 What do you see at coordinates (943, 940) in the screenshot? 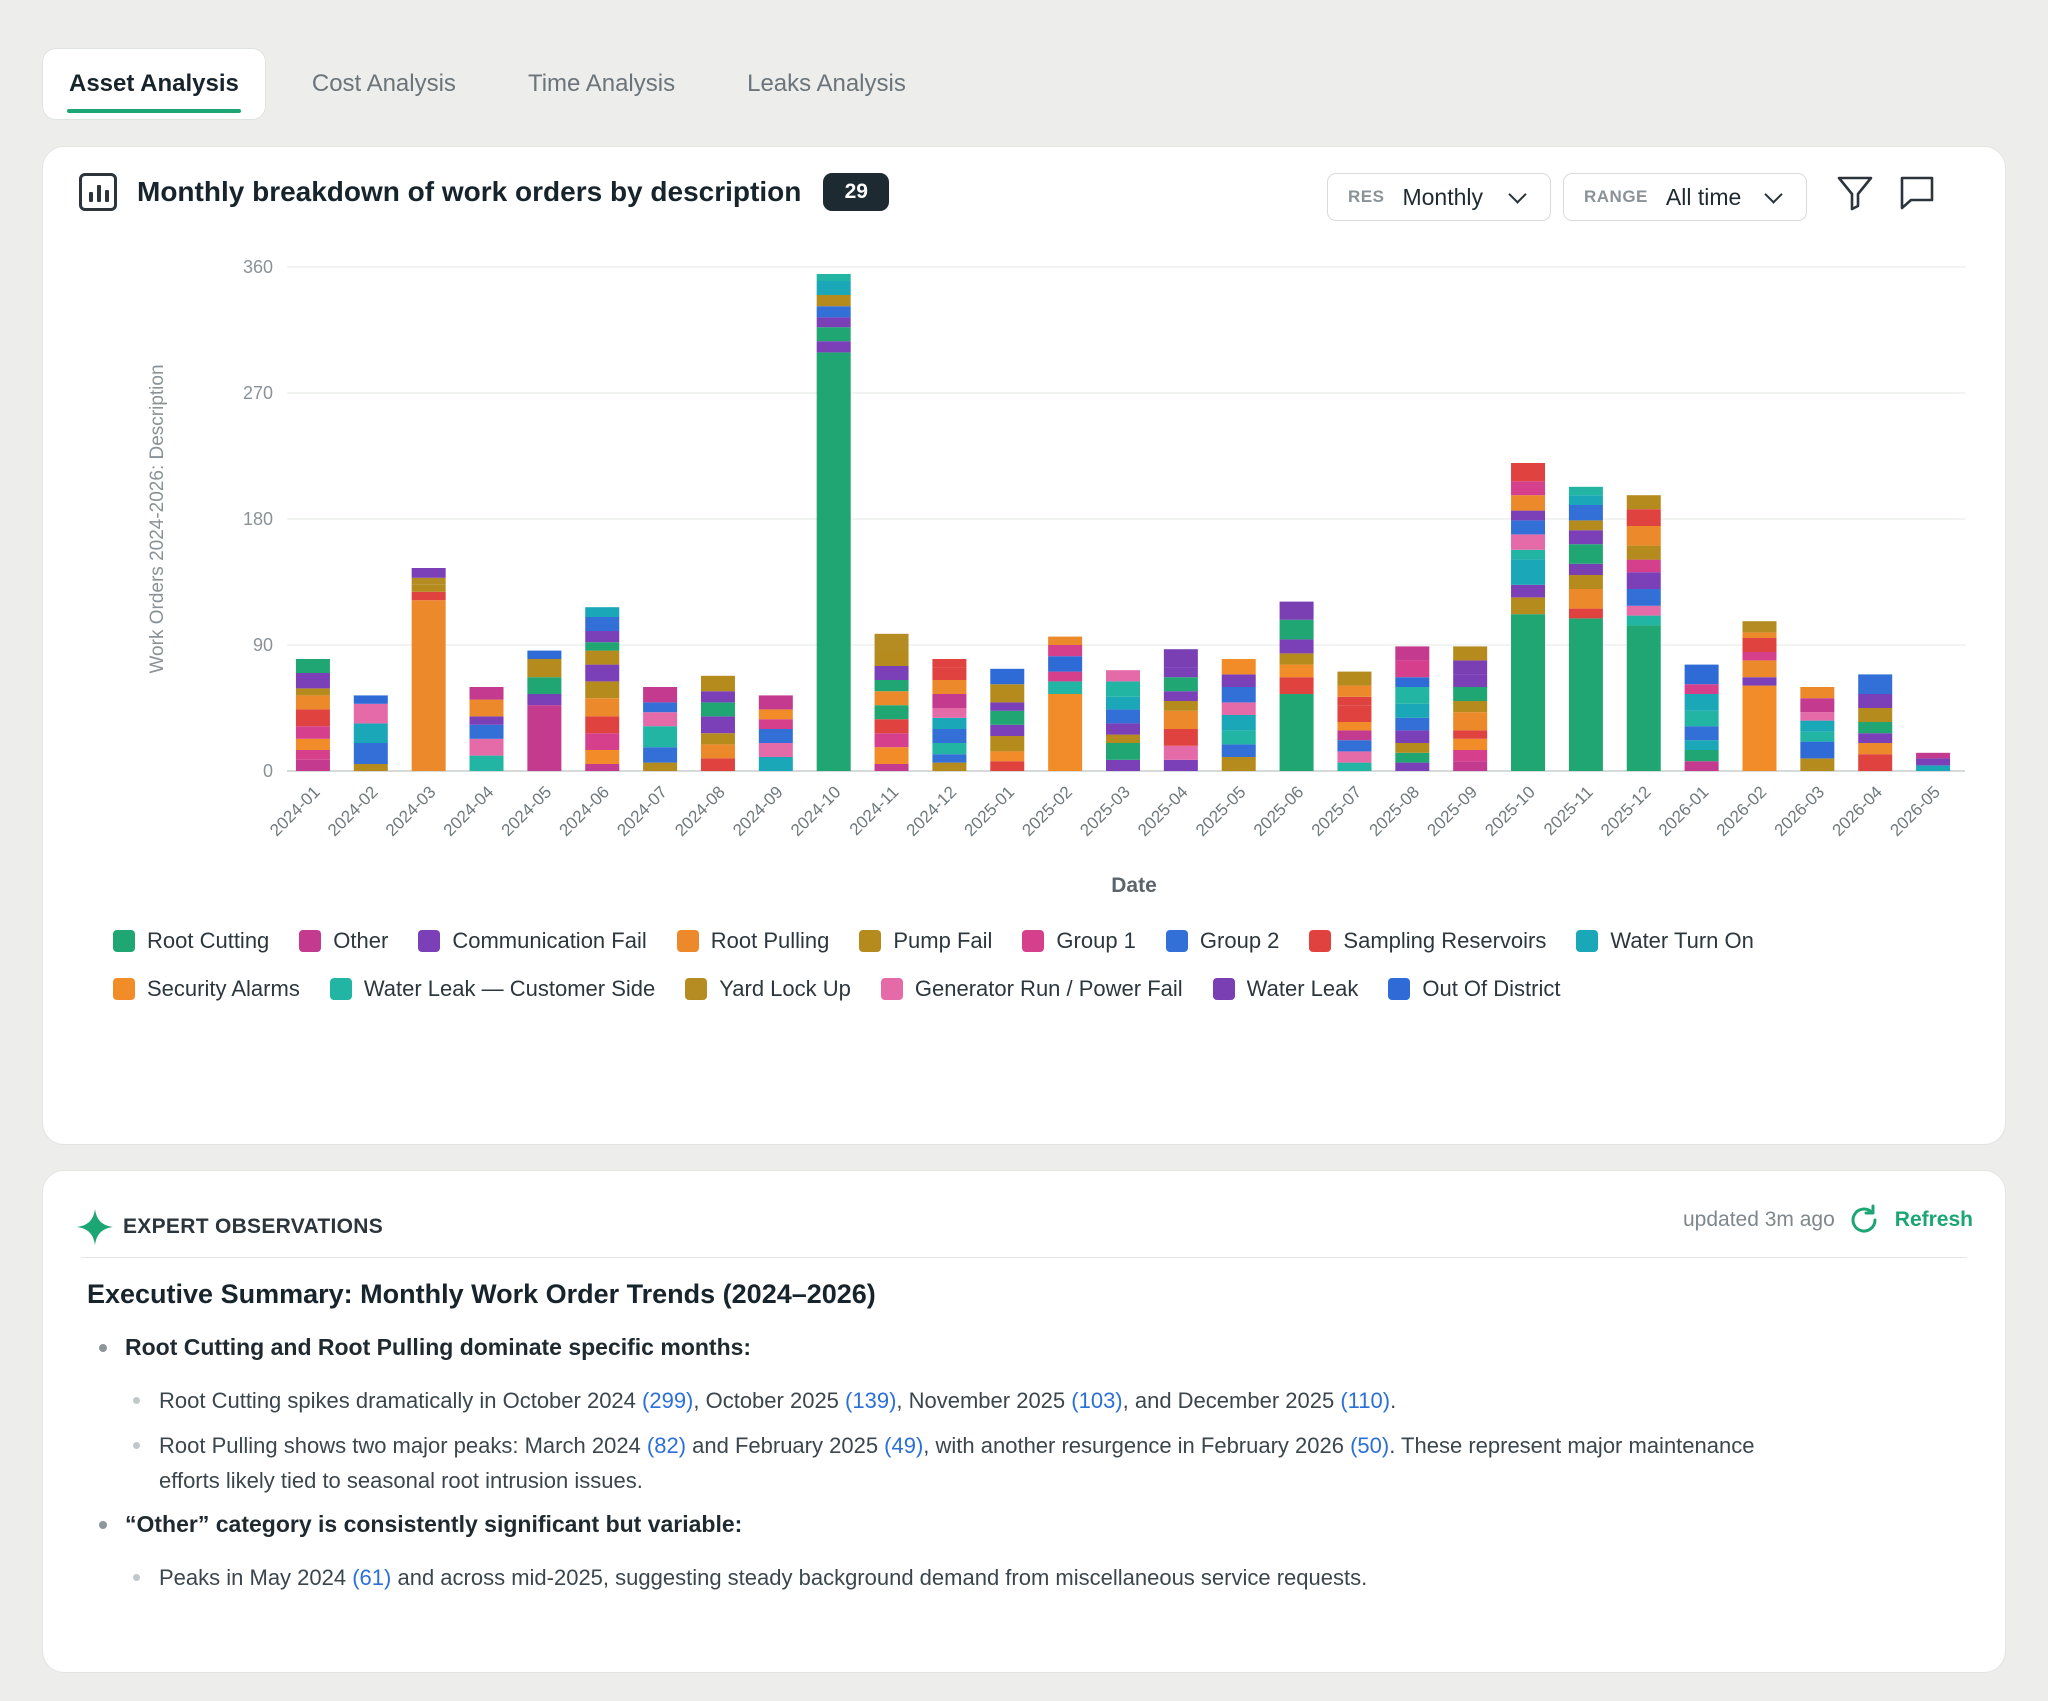
I see `legend-label: Pump Fail` at bounding box center [943, 940].